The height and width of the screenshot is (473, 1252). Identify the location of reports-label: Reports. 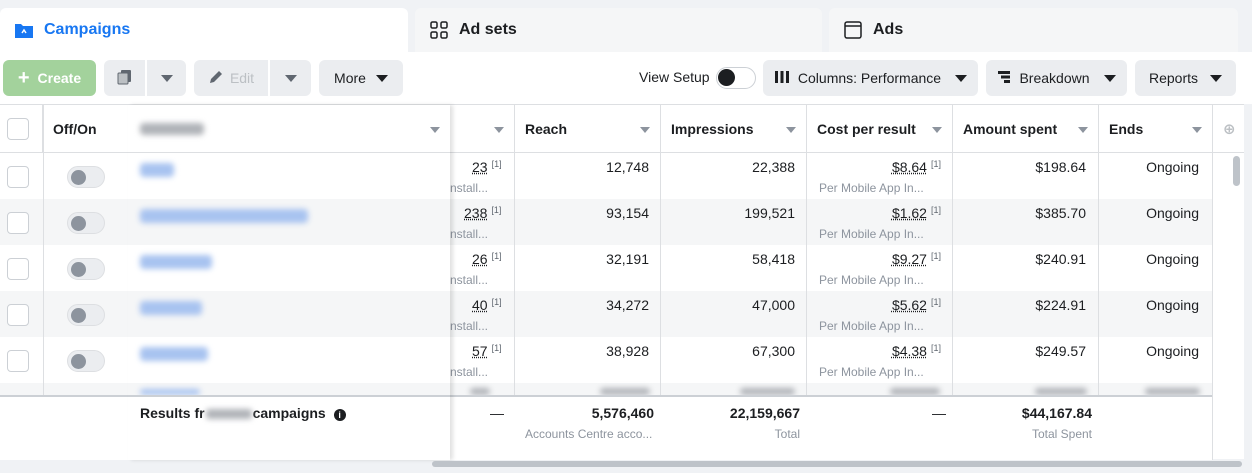
(1173, 78).